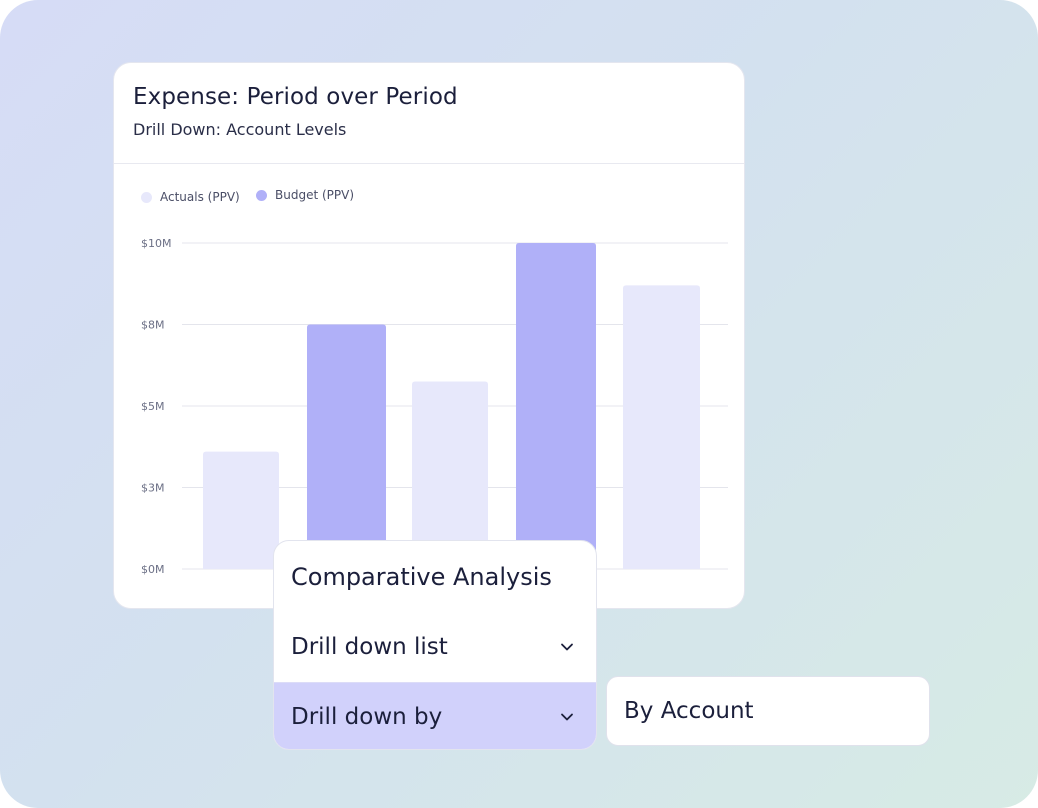 The width and height of the screenshot is (1038, 808). Describe the element at coordinates (153, 488) in the screenshot. I see `y-tick-label: $3M` at that location.